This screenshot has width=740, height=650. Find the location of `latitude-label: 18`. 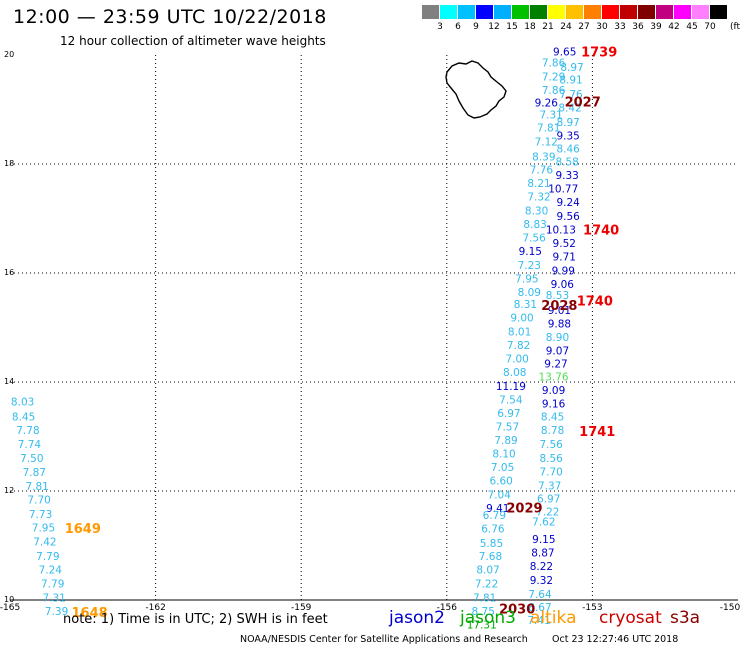

latitude-label: 18 is located at coordinates (9, 163).